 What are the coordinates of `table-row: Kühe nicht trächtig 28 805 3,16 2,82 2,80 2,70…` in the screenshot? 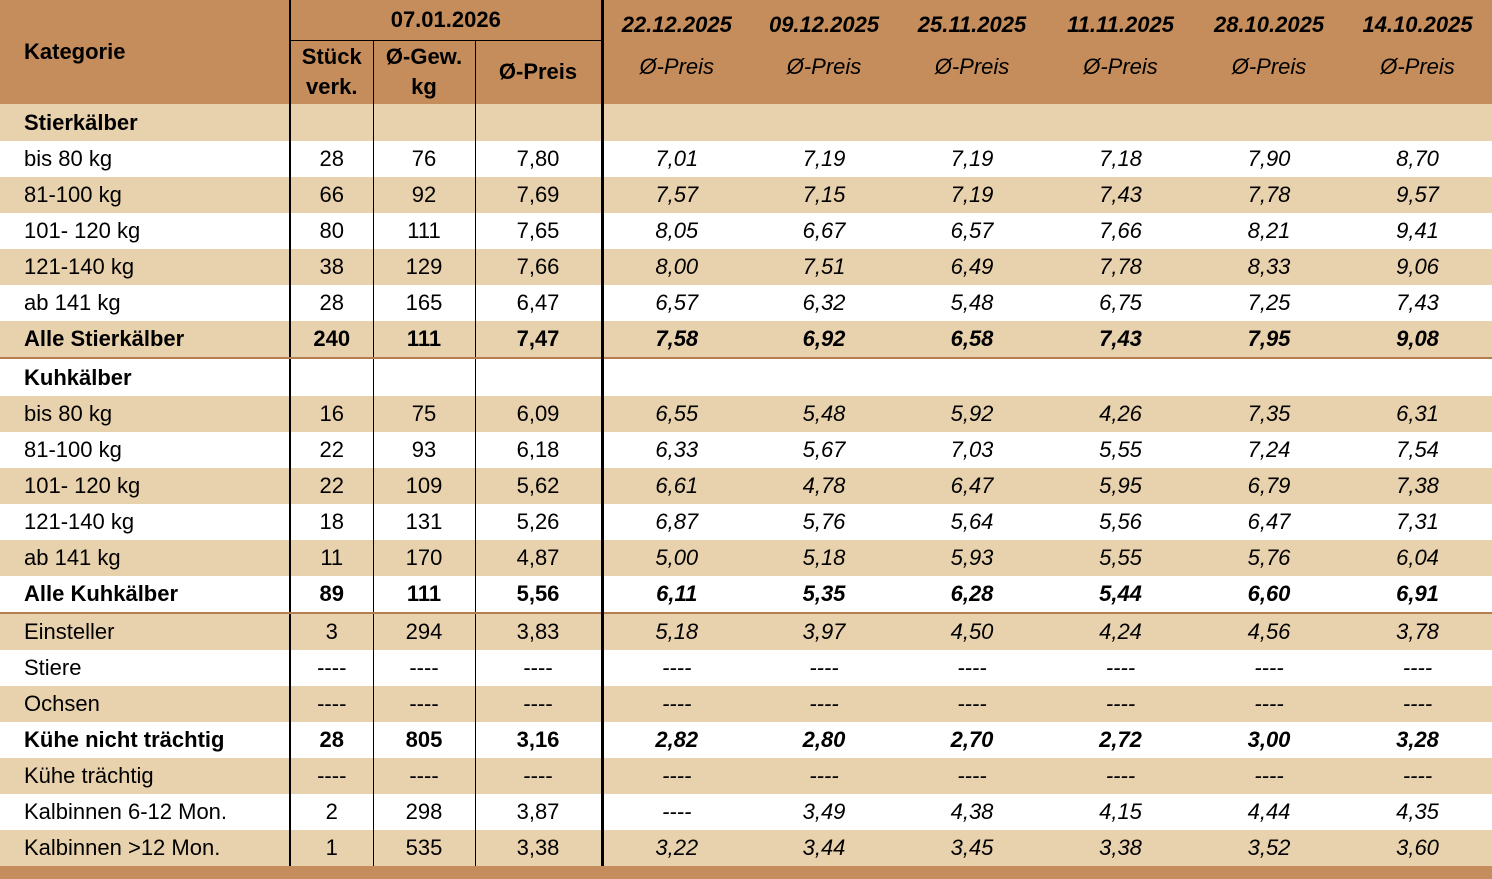 It's located at (746, 740).